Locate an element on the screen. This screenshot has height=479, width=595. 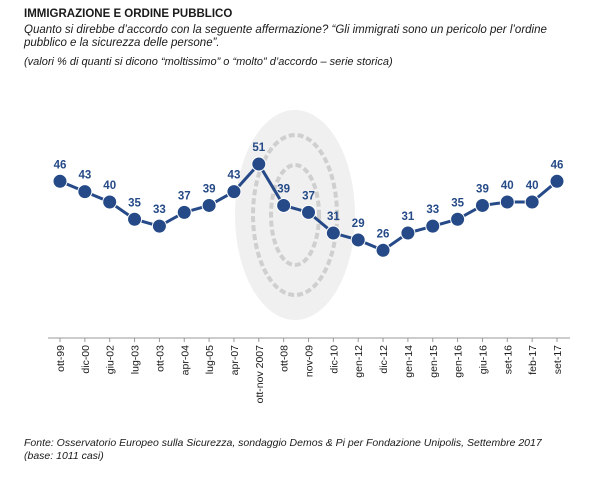
x-tick-label: apr-07 is located at coordinates (235, 360).